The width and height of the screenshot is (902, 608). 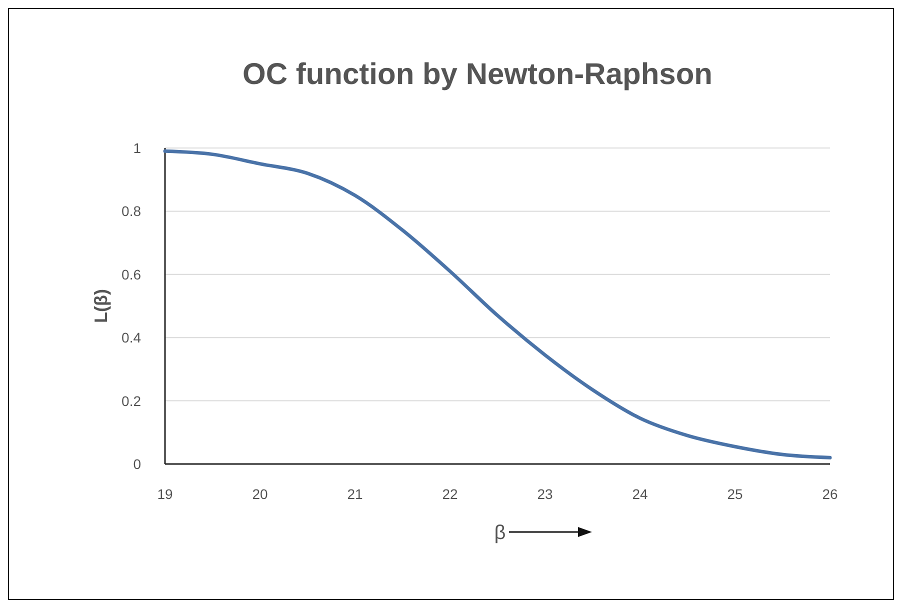 I want to click on y-tick-label: 1, so click(x=137, y=148).